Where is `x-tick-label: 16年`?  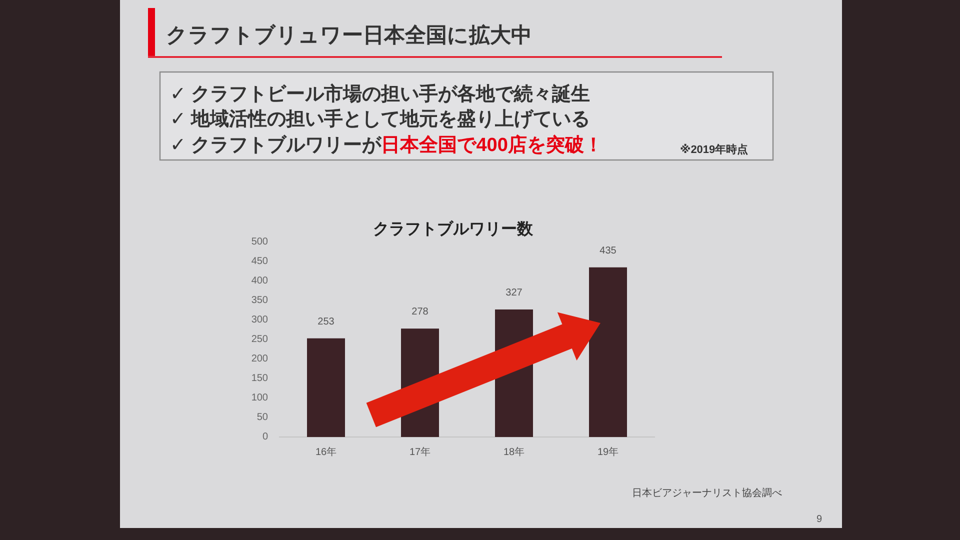 x-tick-label: 16年 is located at coordinates (326, 452).